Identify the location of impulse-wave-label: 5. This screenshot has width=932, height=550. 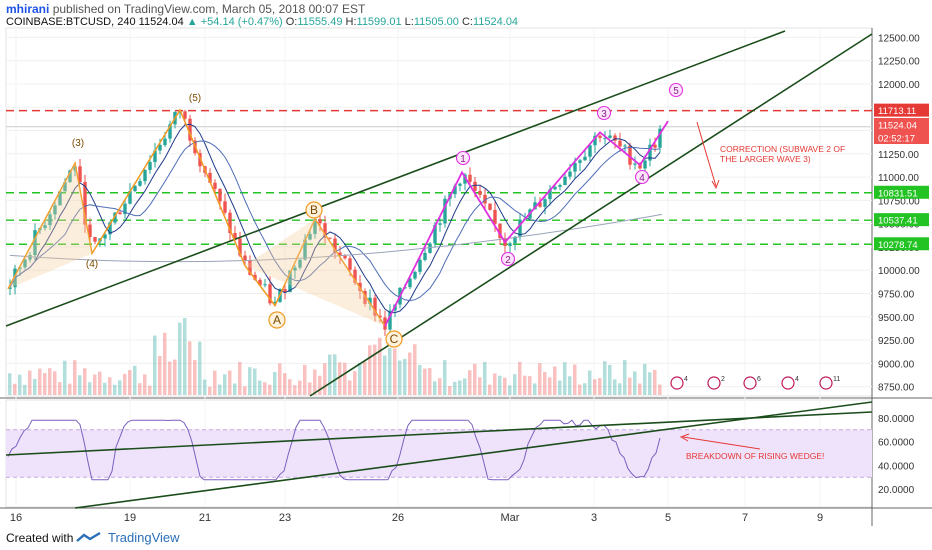
(676, 91).